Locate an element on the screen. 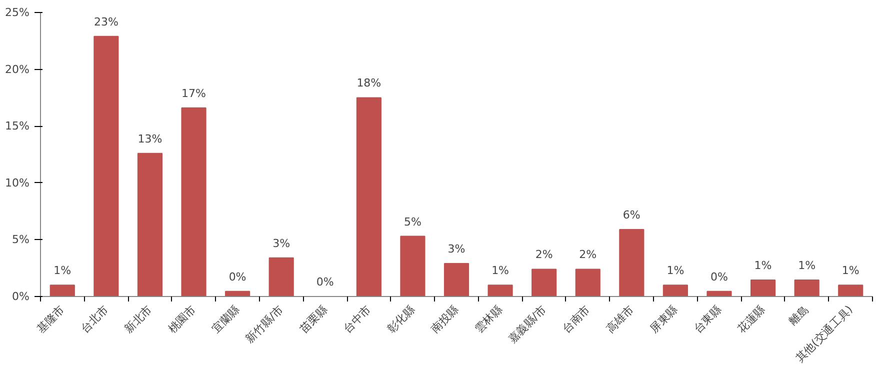  x-tick-label: 雲林縣 is located at coordinates (488, 319).